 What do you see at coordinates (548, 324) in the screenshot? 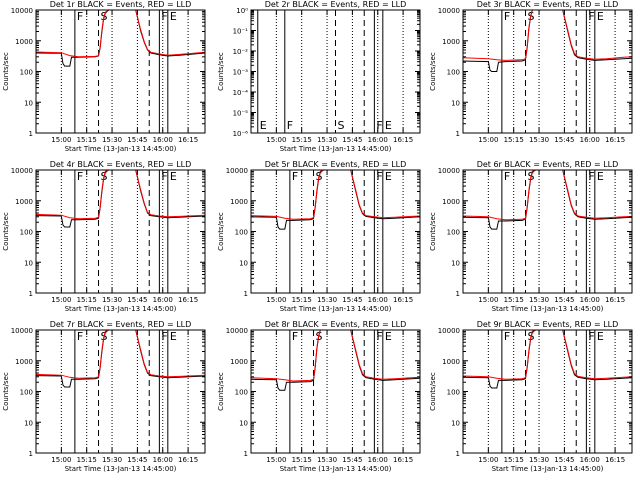
I see `panel-title: Det 9r BLACK = Events, RED = LLD` at bounding box center [548, 324].